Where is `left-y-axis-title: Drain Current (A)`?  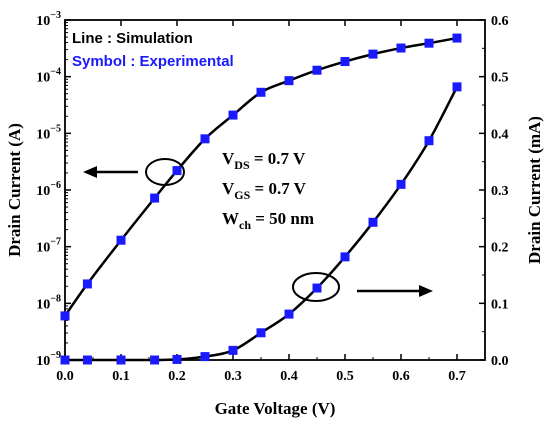 left-y-axis-title: Drain Current (A) is located at coordinates (14, 190).